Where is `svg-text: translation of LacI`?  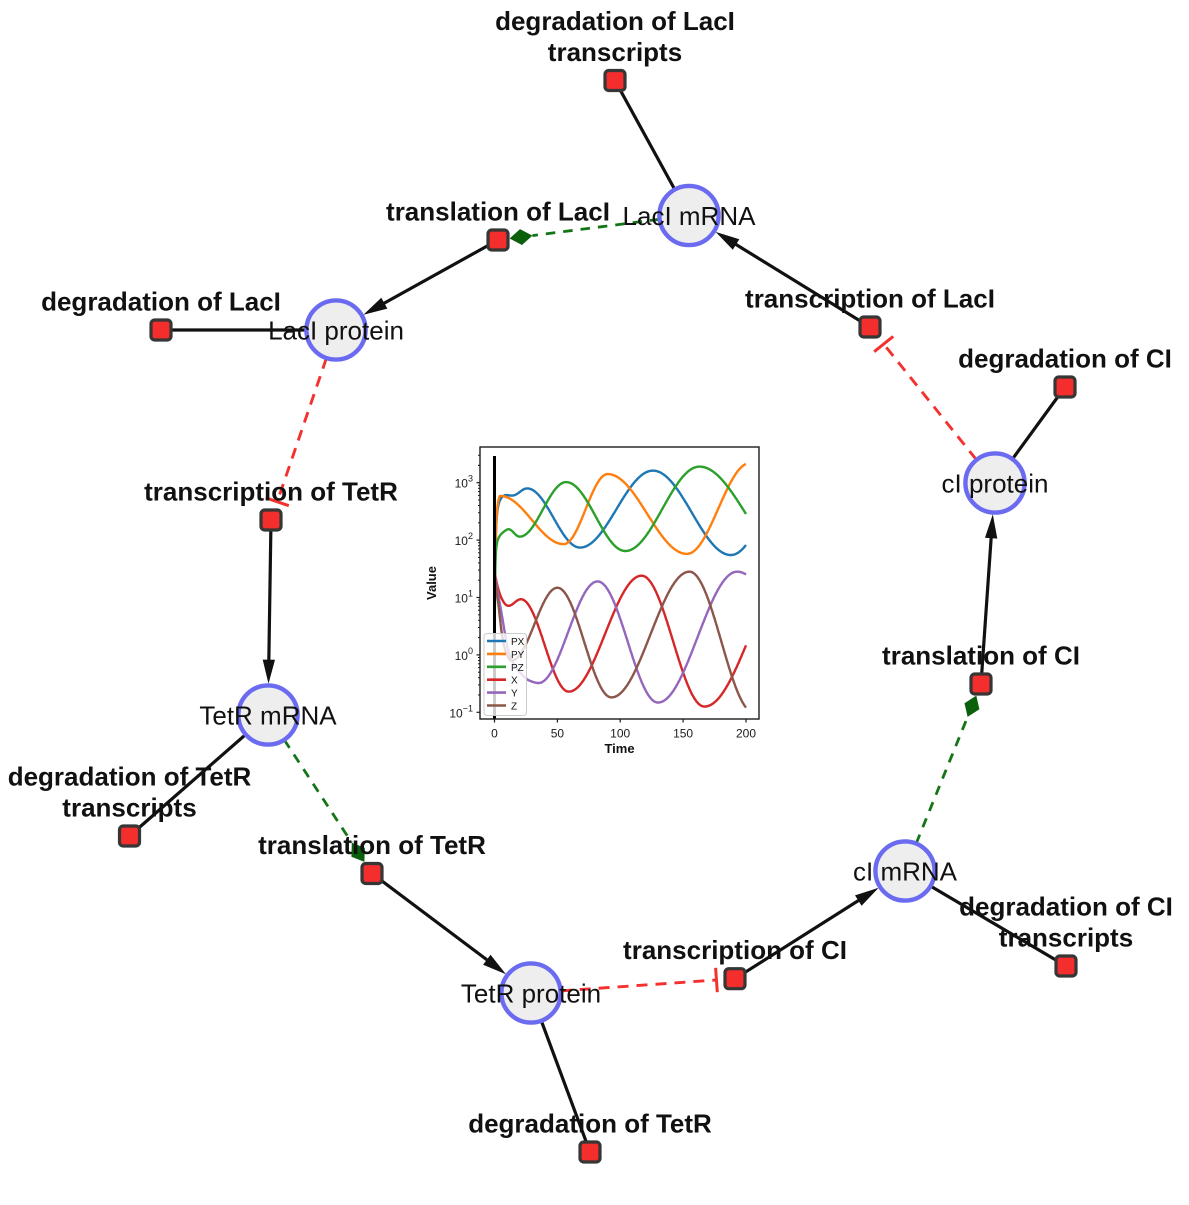 svg-text: translation of LacI is located at coordinates (498, 211).